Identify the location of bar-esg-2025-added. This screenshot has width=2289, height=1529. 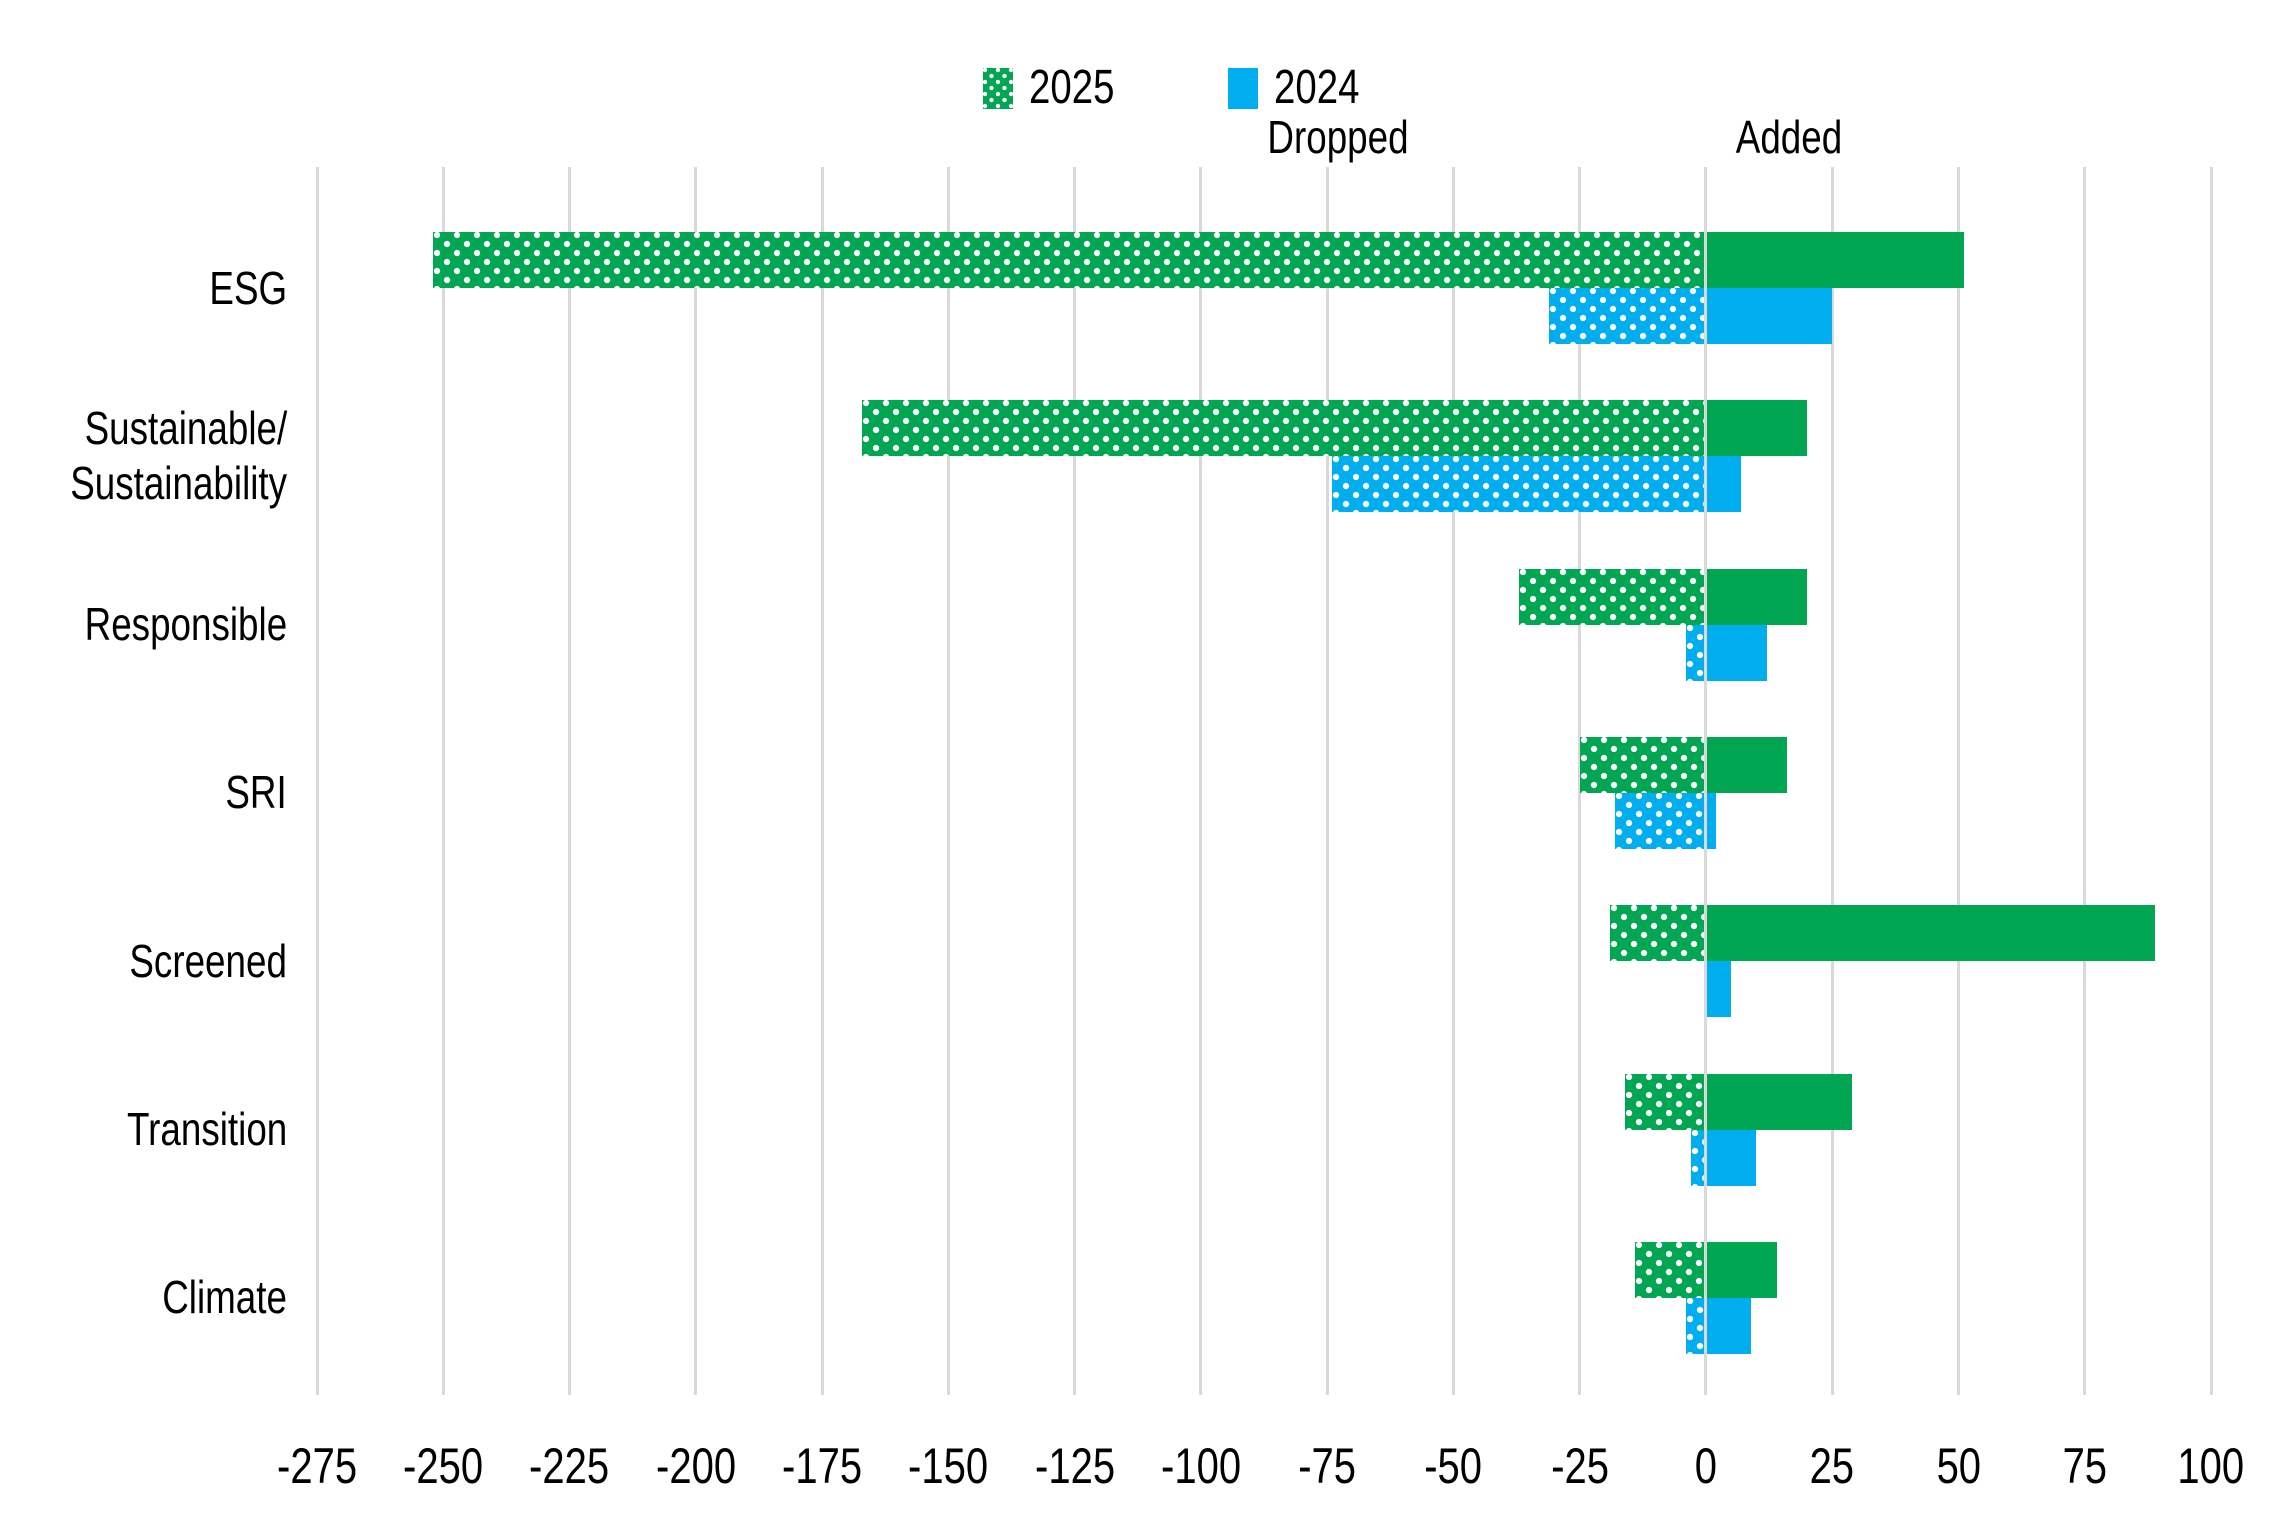
(1834, 260).